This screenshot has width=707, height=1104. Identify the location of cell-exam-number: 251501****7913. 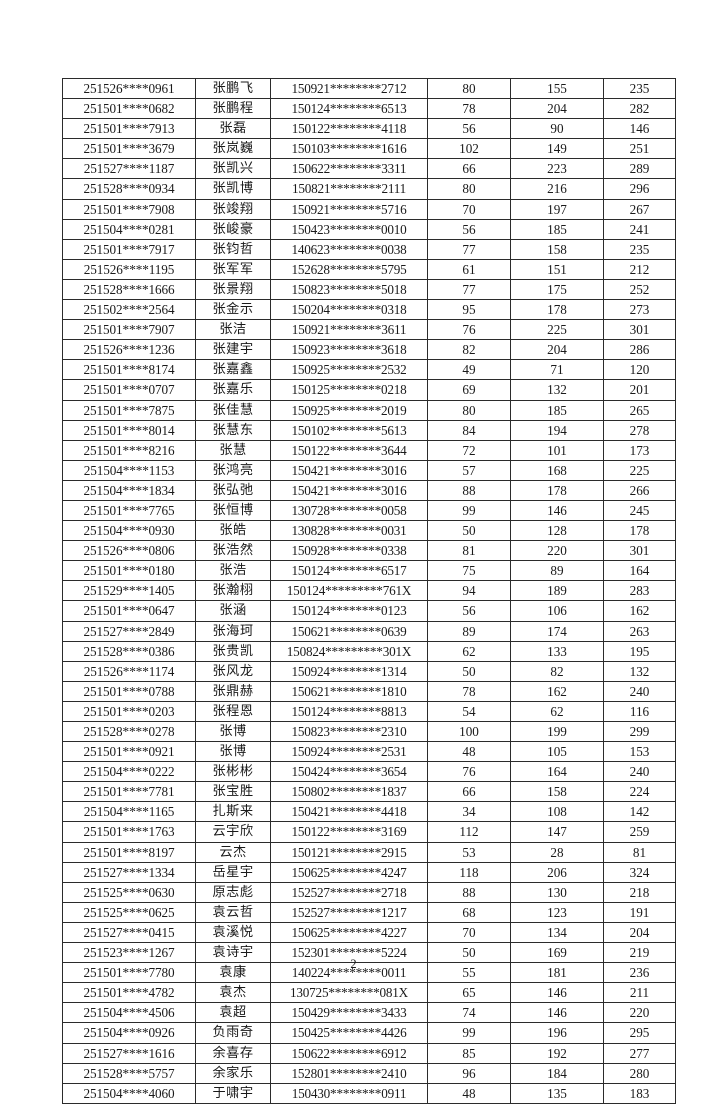
(129, 129).